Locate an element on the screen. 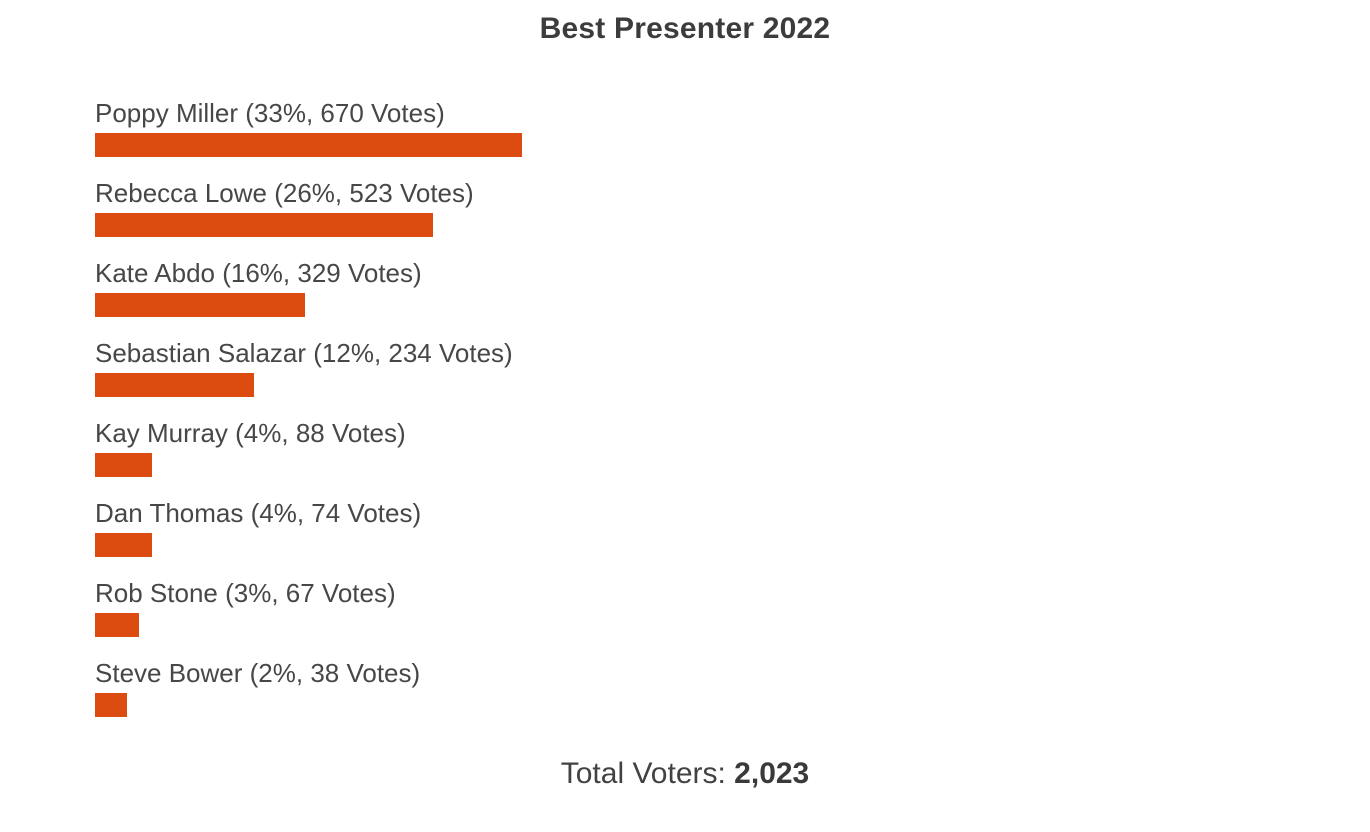 This screenshot has width=1370, height=832. poll-option-row: Sebastian Salazar (12%, 234 Votes) is located at coordinates (685, 376).